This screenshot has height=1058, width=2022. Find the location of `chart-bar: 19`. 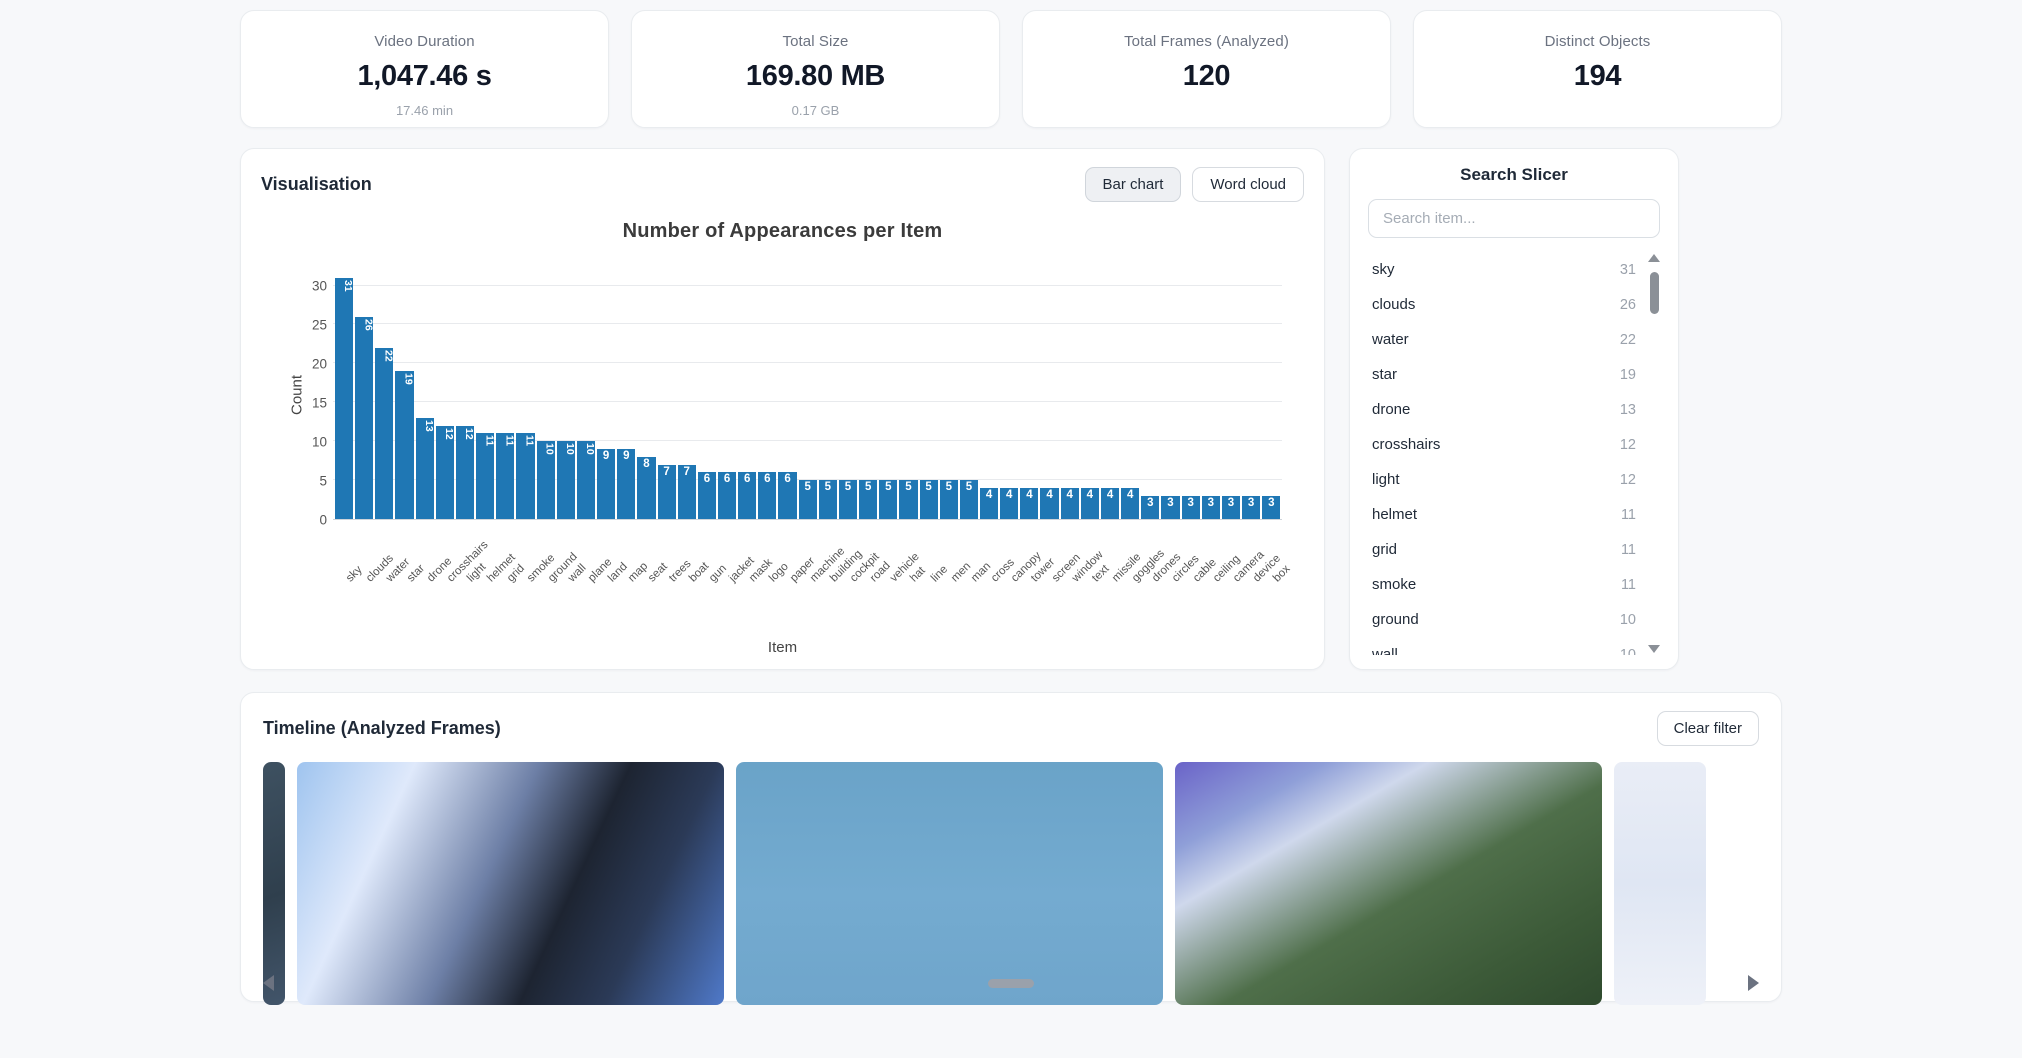

chart-bar: 19 is located at coordinates (405, 445).